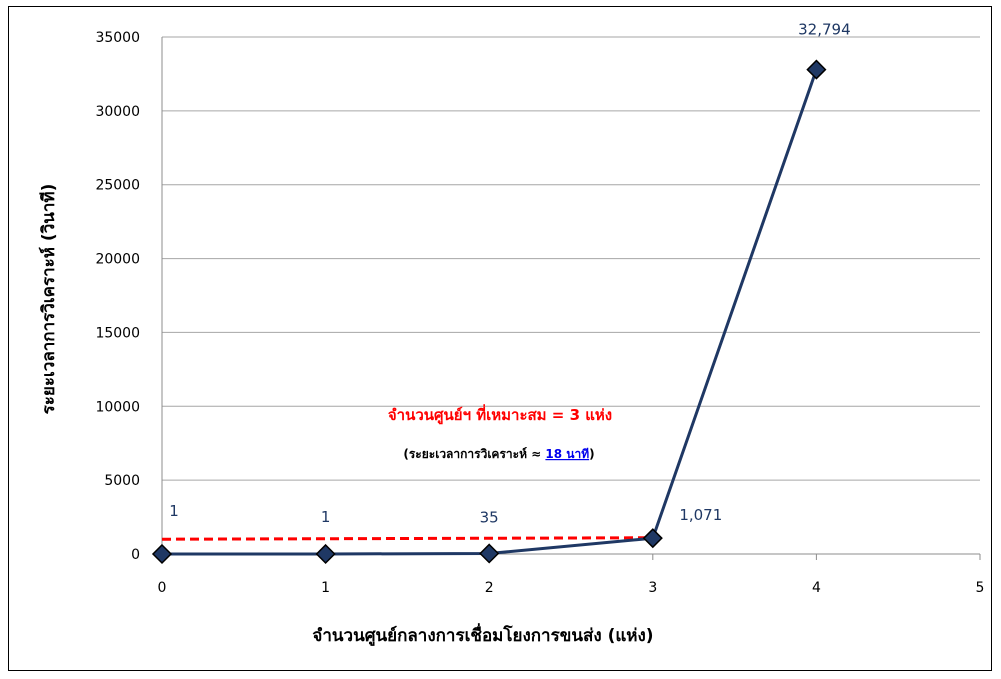 This screenshot has height=679, width=1001. Describe the element at coordinates (816, 588) in the screenshot. I see `x-tick-label: 4` at that location.